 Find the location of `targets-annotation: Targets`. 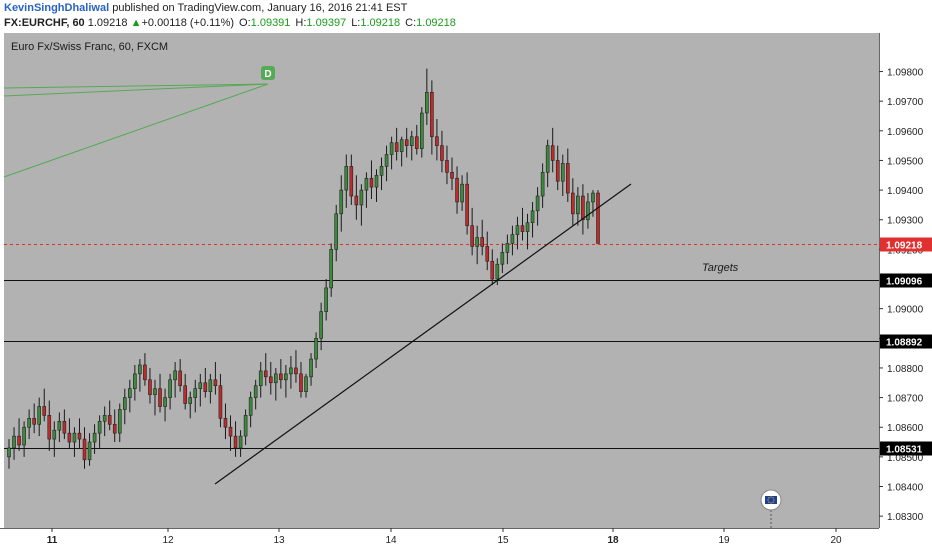

targets-annotation: Targets is located at coordinates (720, 268).